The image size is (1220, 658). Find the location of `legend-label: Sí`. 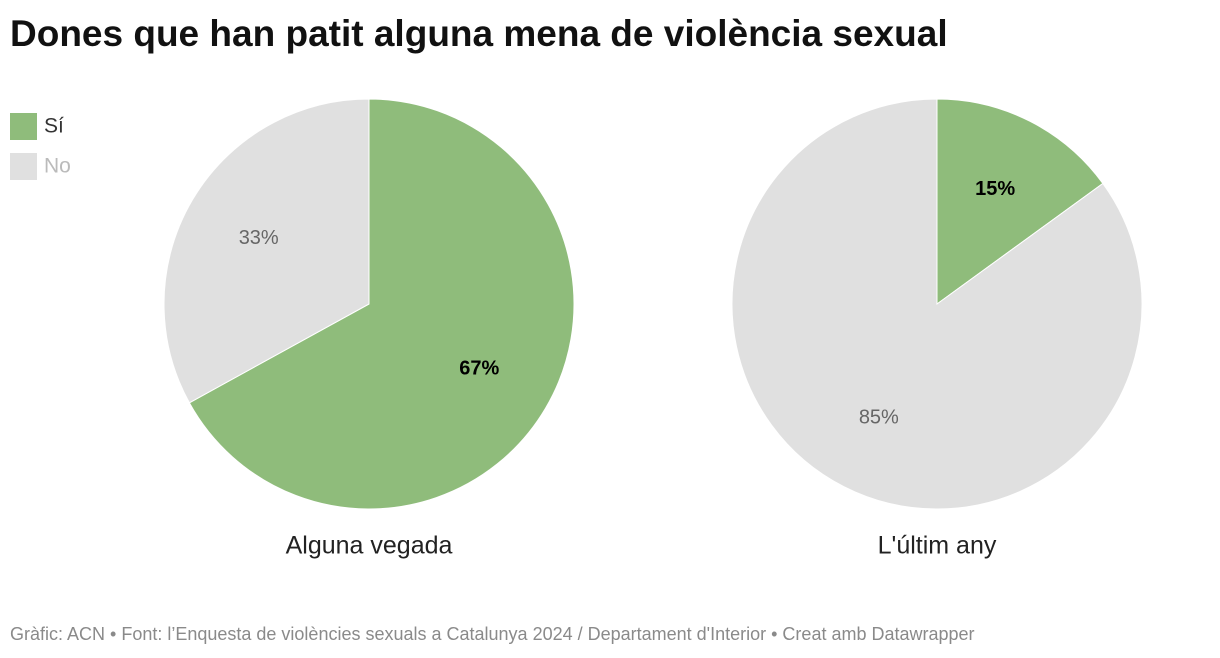

legend-label: Sí is located at coordinates (54, 126).